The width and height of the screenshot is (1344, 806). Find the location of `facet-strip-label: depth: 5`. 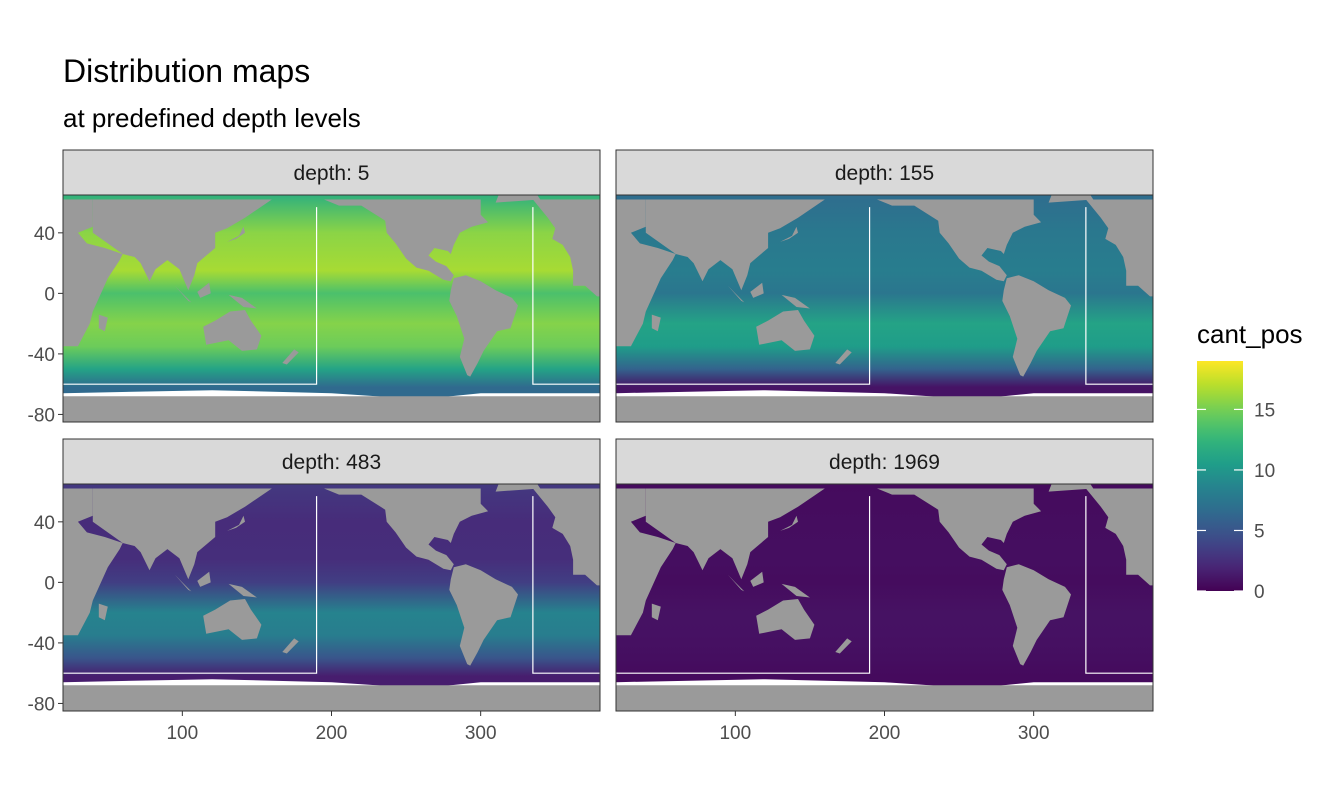

facet-strip-label: depth: 5 is located at coordinates (332, 173).